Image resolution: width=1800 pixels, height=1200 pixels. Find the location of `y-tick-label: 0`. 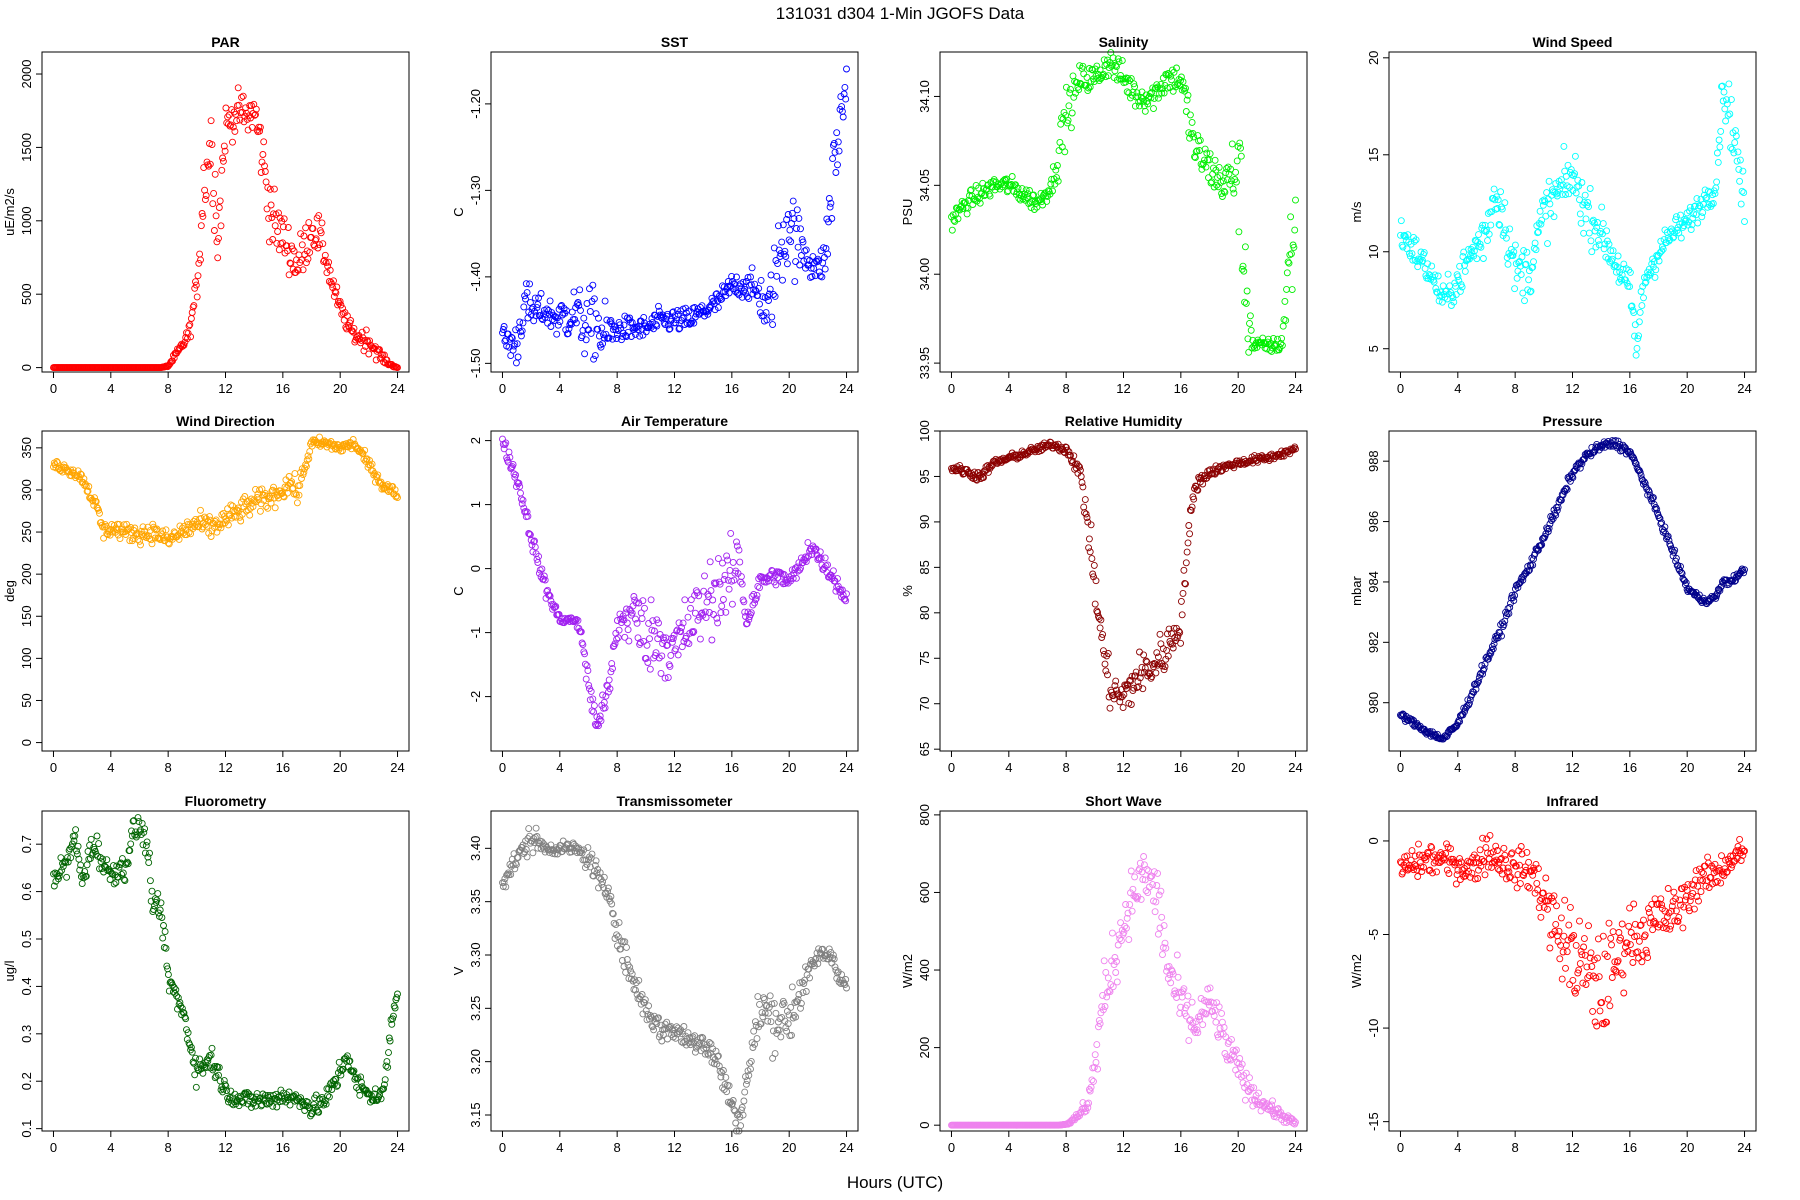

y-tick-label: 0 is located at coordinates (924, 1125).